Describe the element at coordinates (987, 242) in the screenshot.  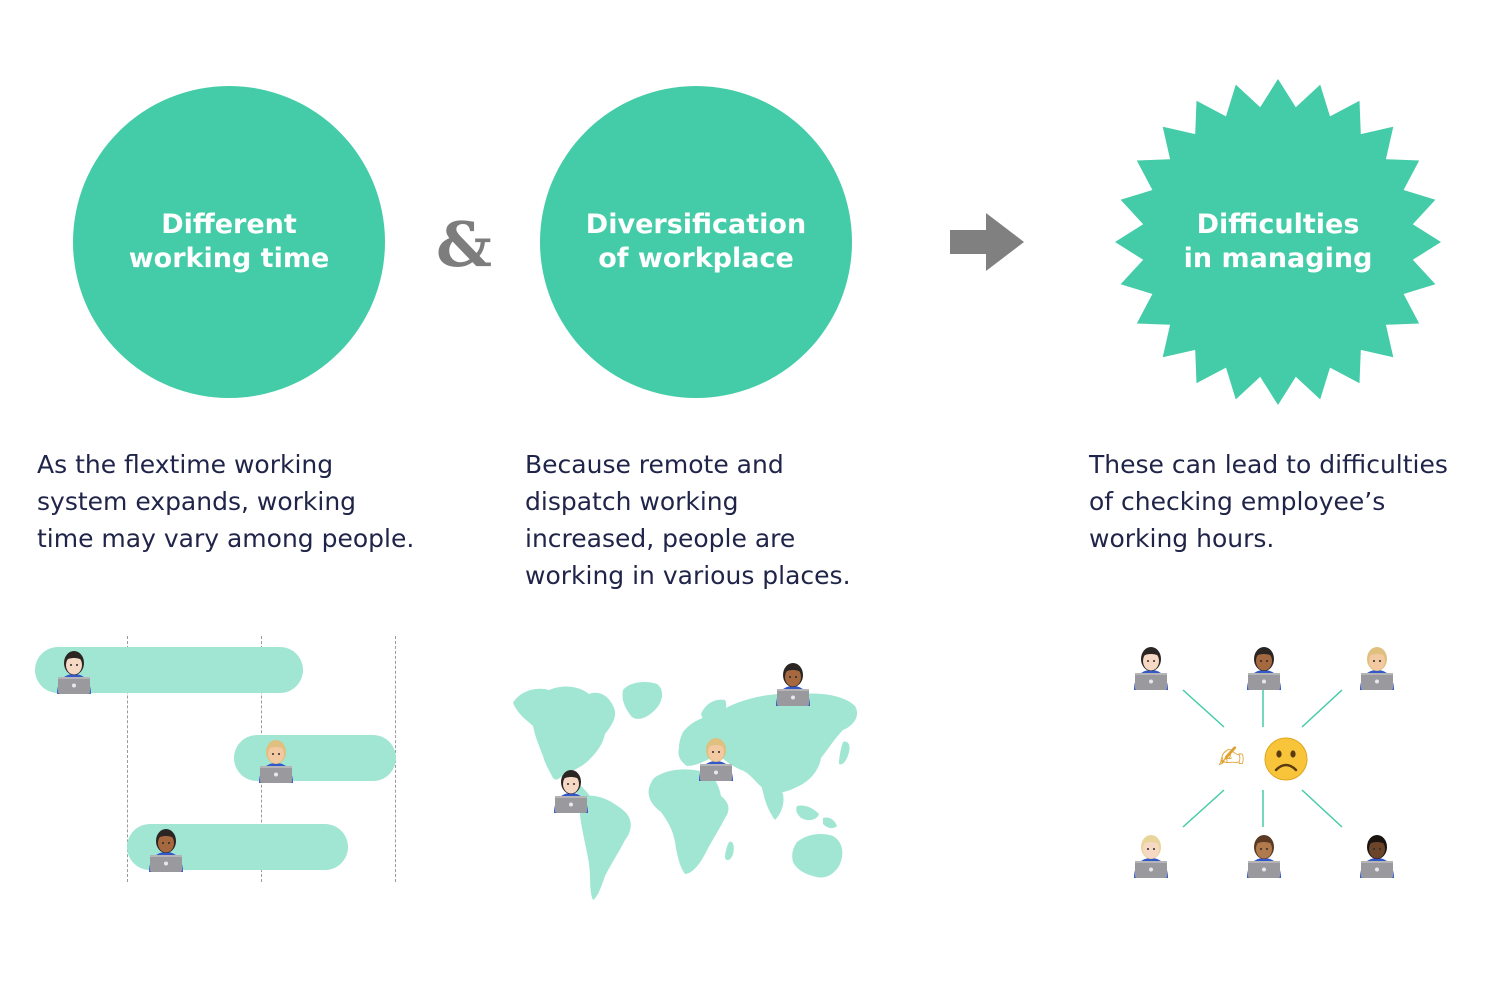
I see `right-arrow-icon` at that location.